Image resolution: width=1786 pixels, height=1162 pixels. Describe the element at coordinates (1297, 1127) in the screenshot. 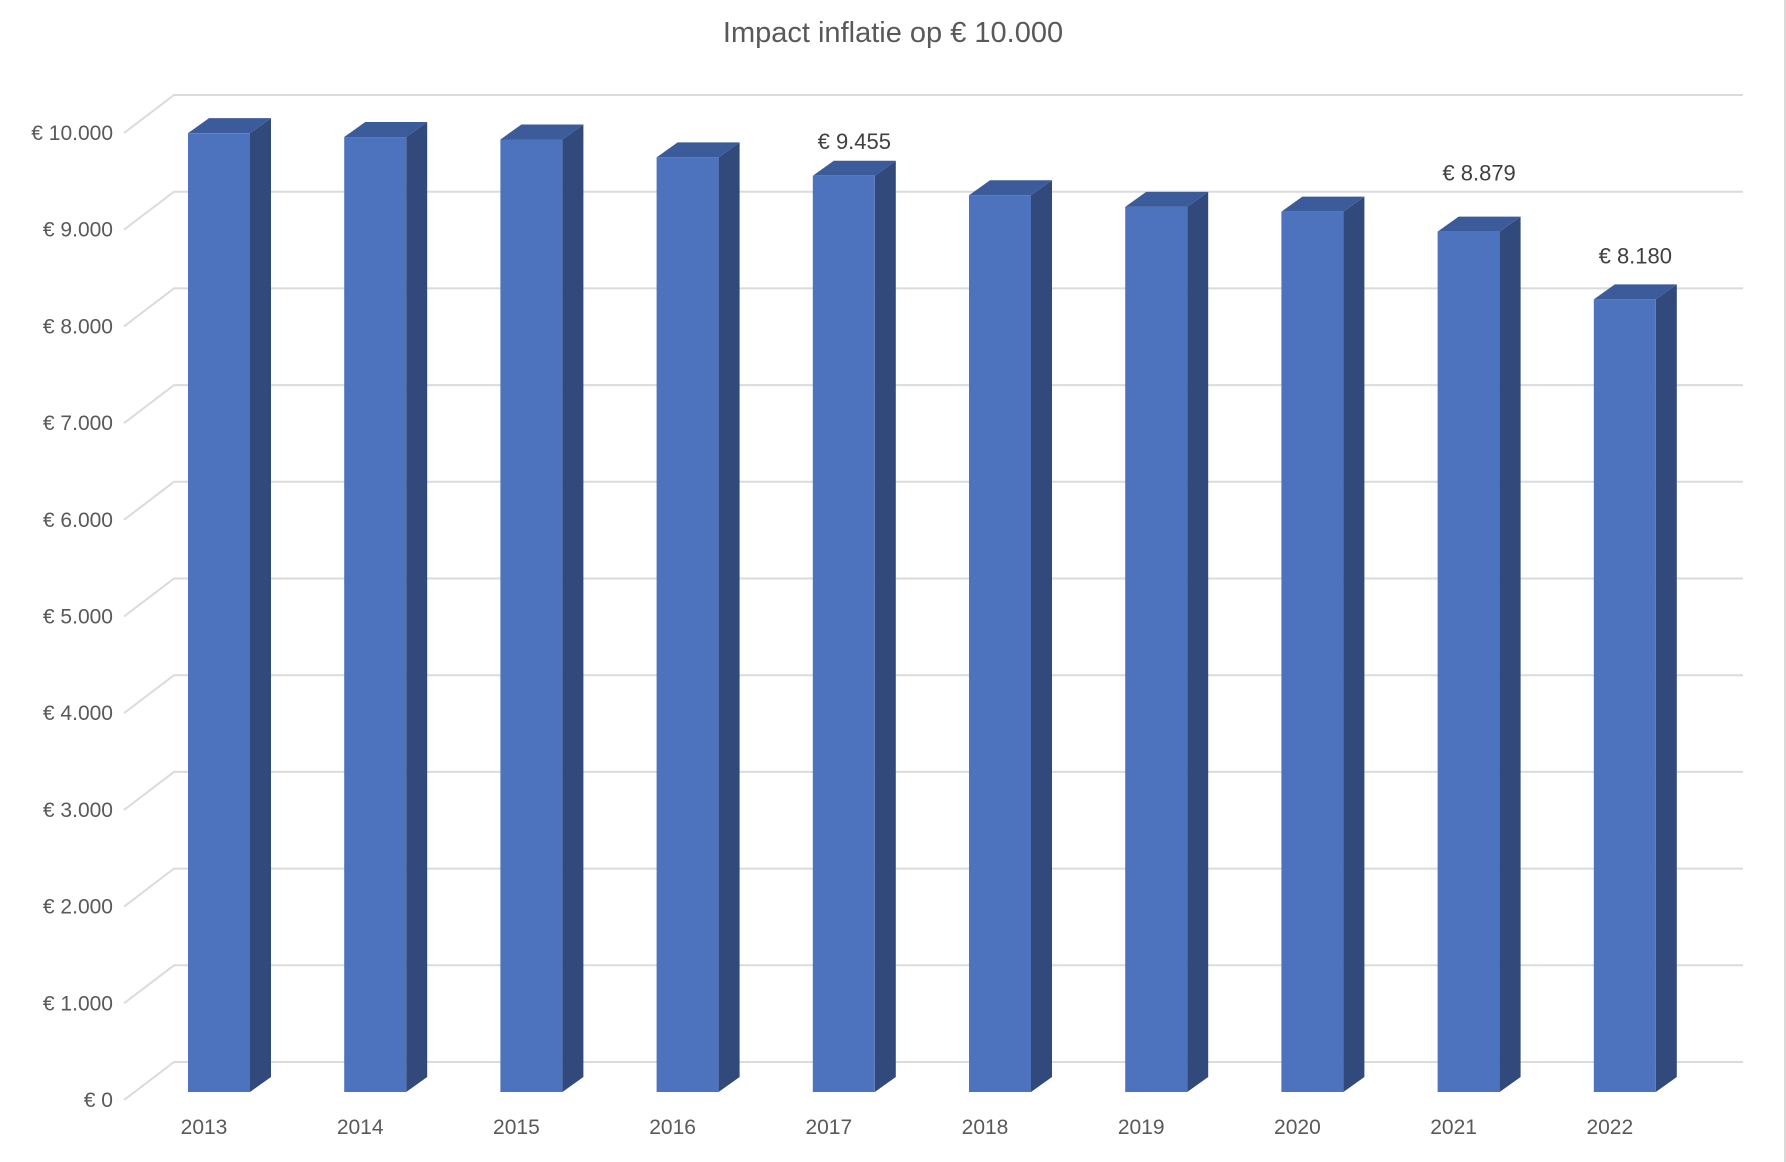

I see `x-tick-label: 2020` at that location.